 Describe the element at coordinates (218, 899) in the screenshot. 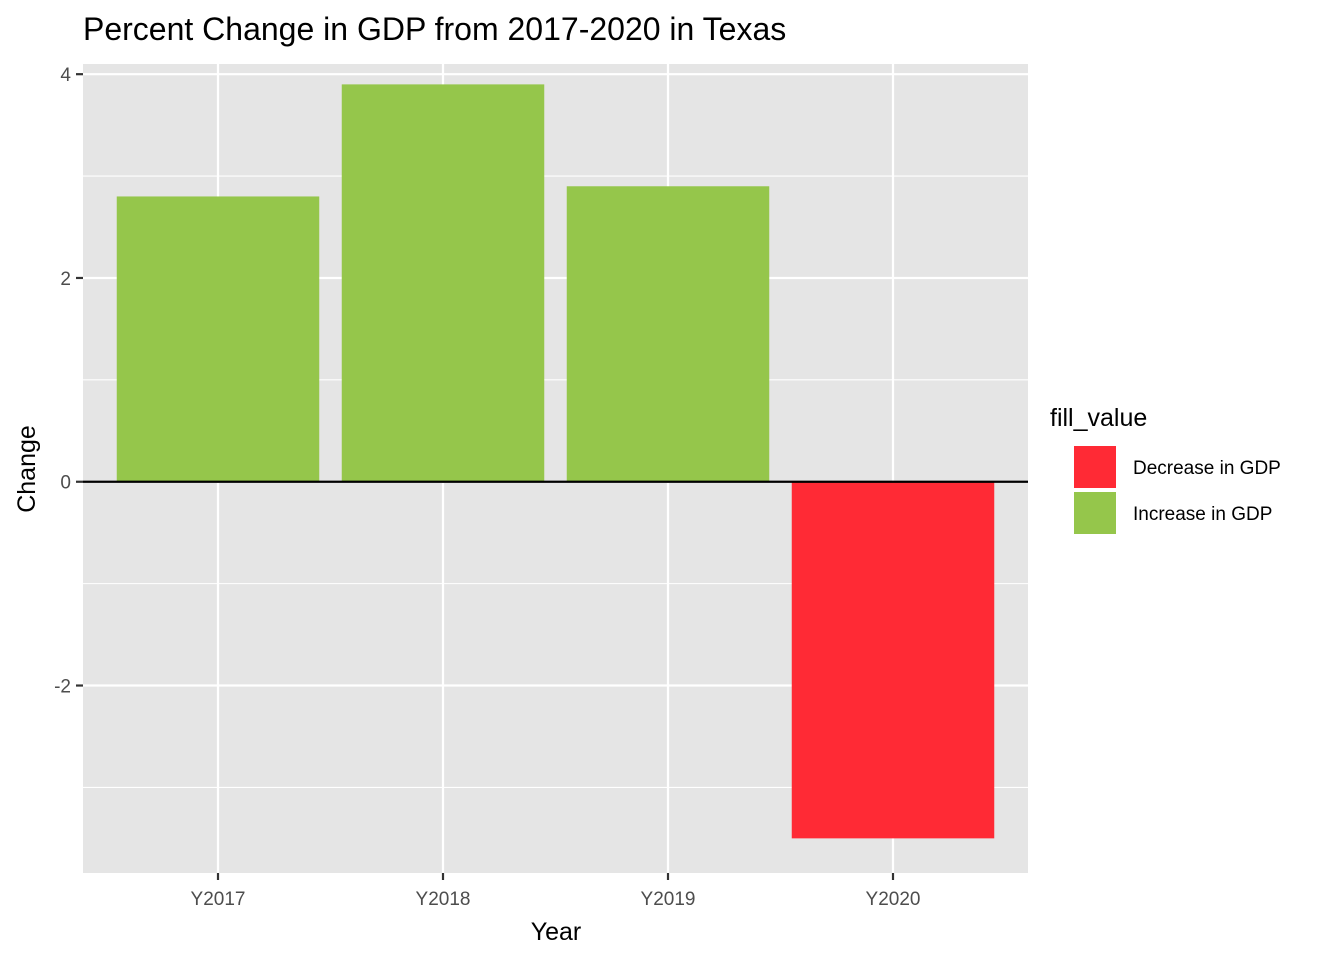

I see `x-tick-label: Y2017` at that location.